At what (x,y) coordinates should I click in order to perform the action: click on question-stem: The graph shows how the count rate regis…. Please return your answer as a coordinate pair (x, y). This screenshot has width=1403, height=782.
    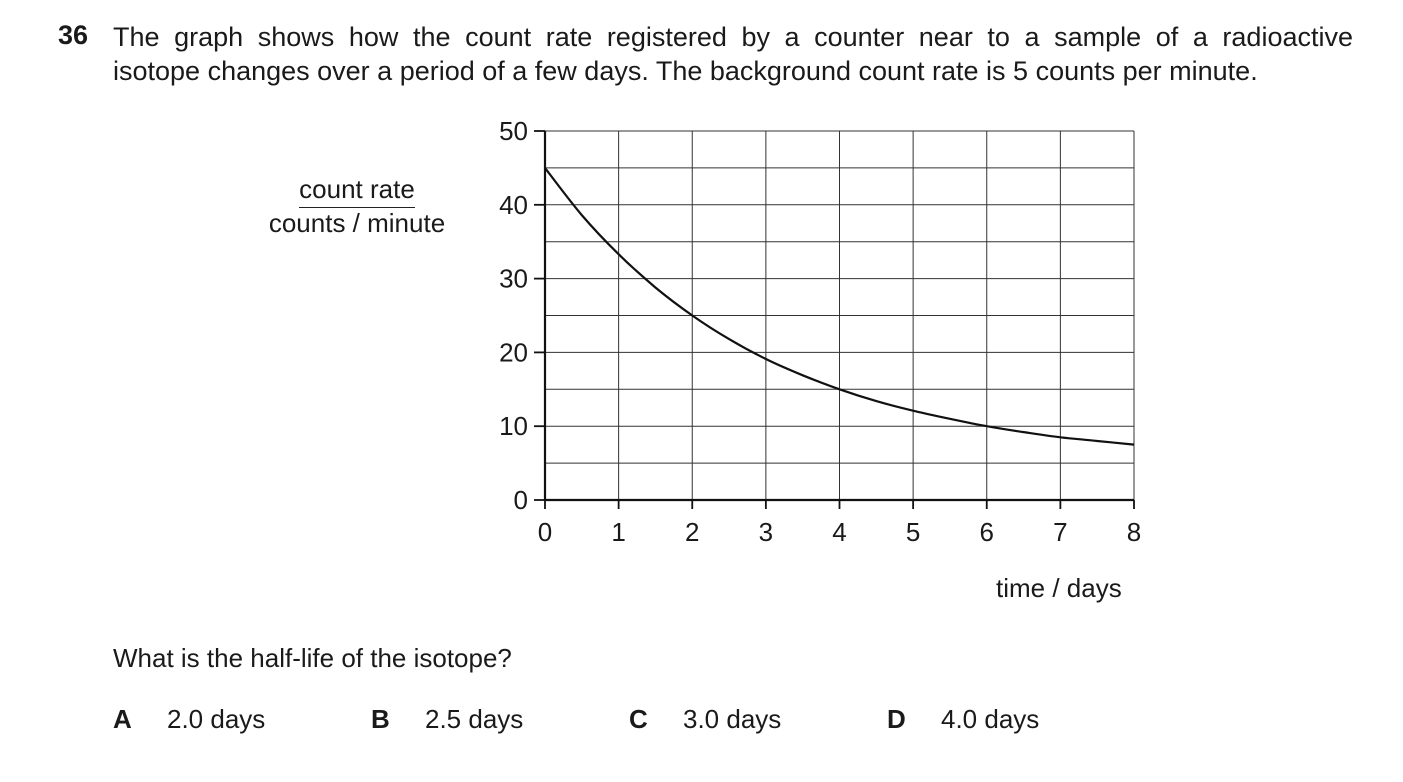
    Looking at the image, I should click on (733, 54).